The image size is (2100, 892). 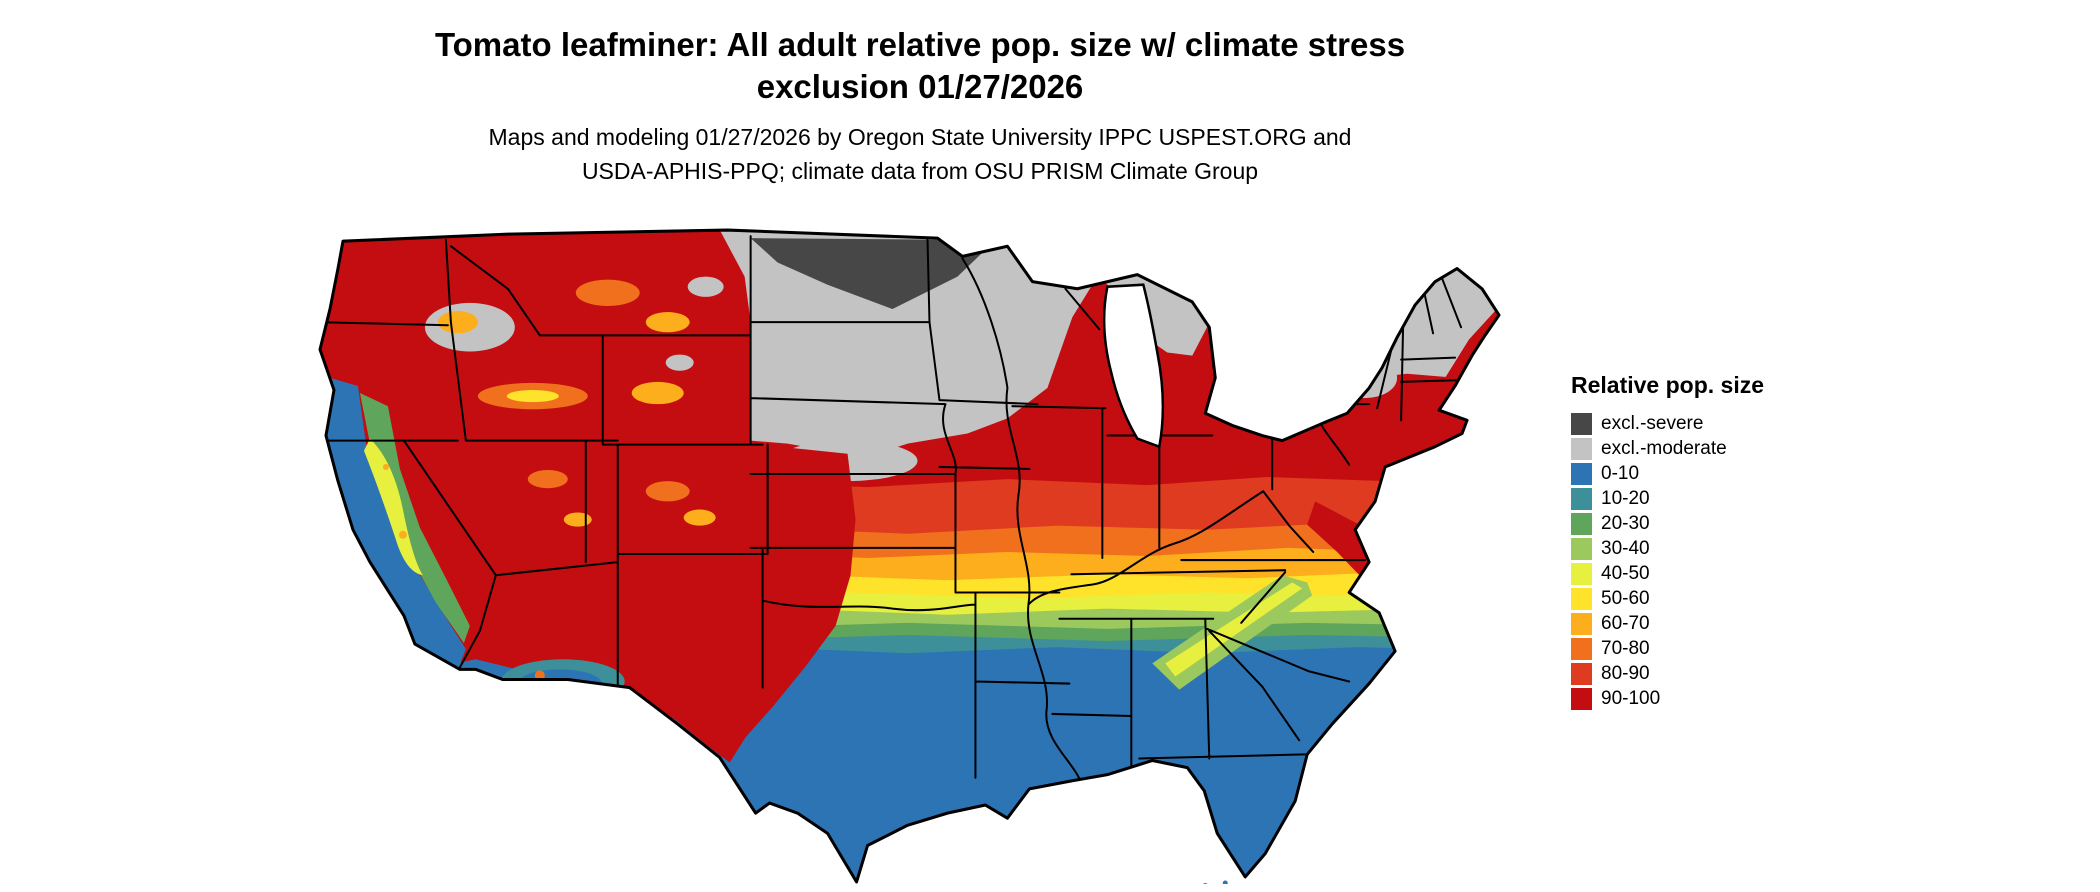 What do you see at coordinates (1625, 673) in the screenshot?
I see `legend-label: 80-90` at bounding box center [1625, 673].